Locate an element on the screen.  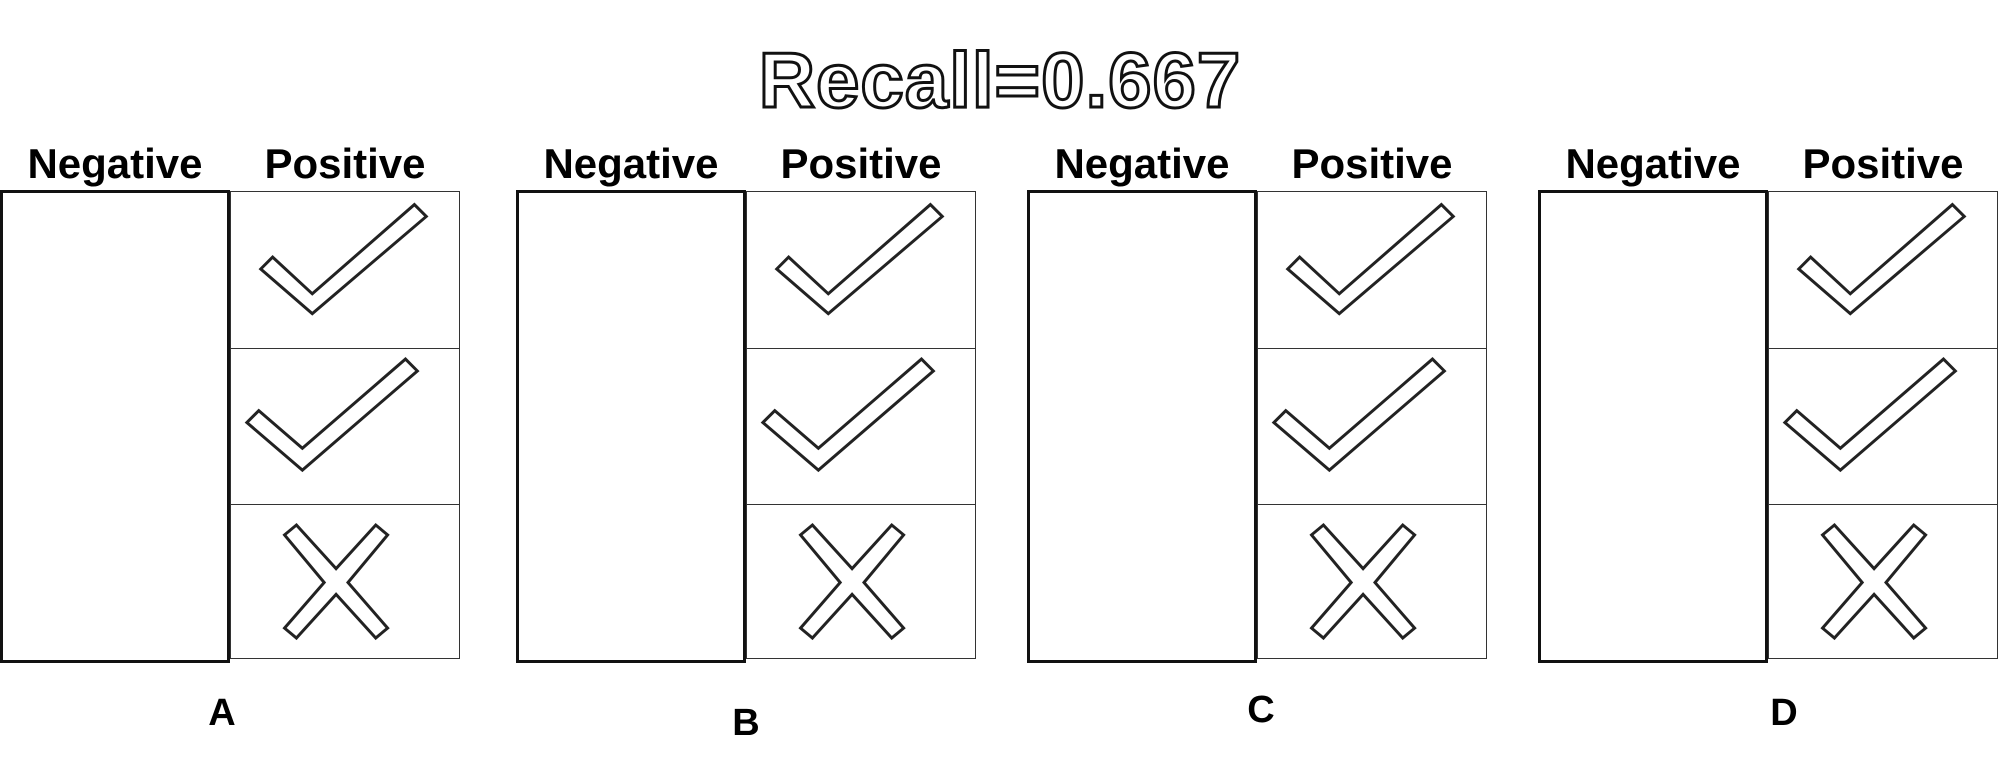
panel-letter: A is located at coordinates (222, 713).